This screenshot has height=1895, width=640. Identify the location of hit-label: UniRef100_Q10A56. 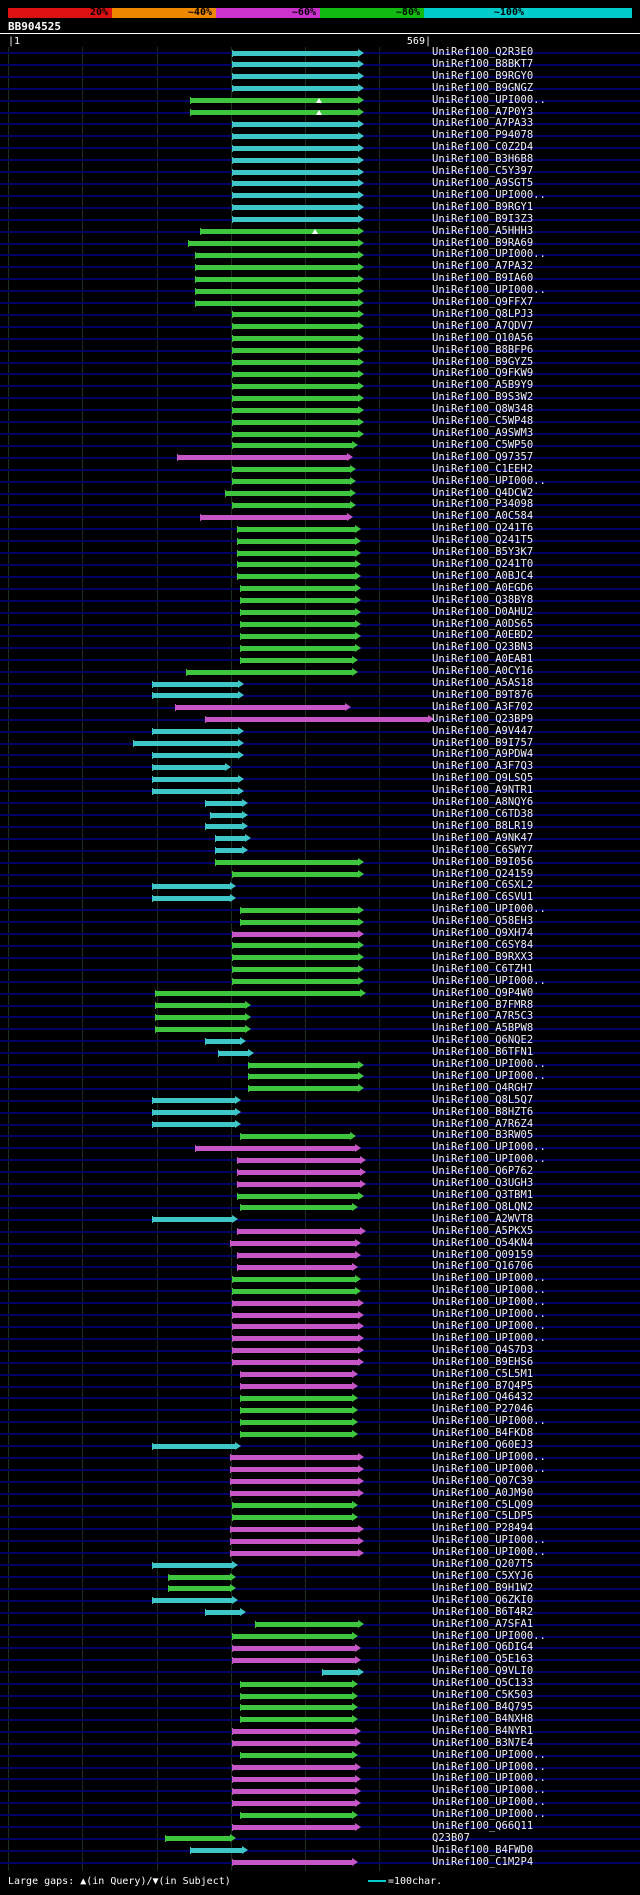
(483, 337).